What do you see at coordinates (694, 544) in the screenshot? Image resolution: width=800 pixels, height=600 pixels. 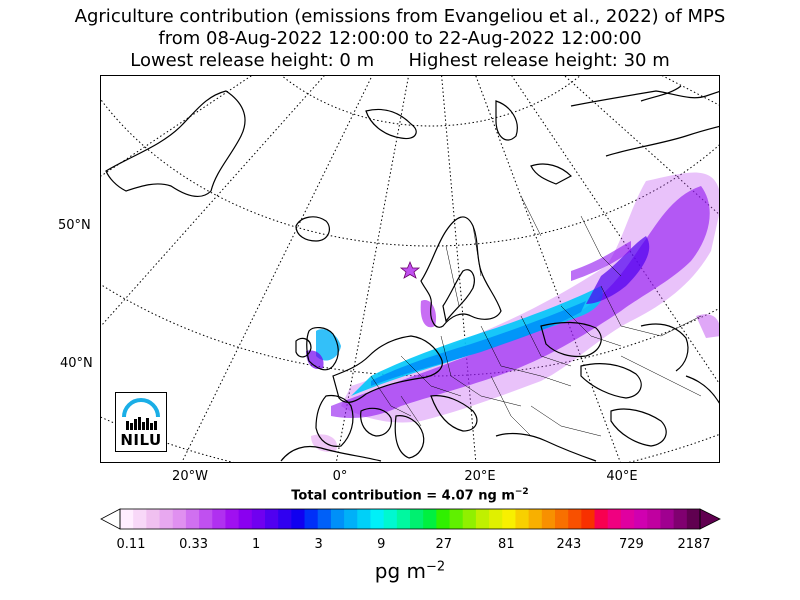 I see `colorbar-tick-label: 2187` at bounding box center [694, 544].